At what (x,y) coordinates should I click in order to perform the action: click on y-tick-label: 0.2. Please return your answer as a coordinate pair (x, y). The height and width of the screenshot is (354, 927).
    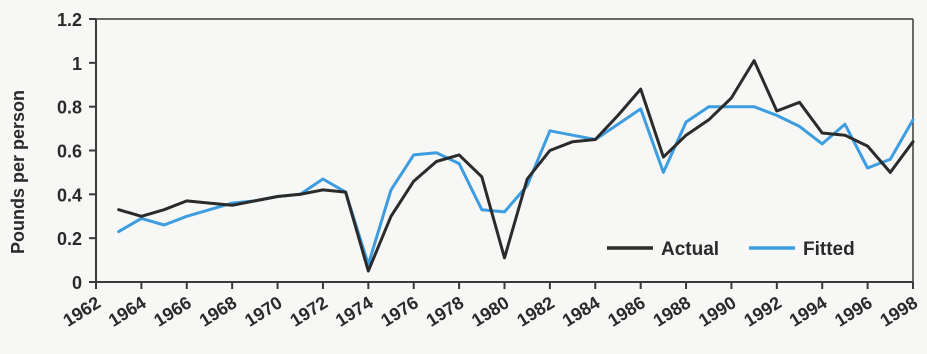
    Looking at the image, I should click on (69, 239).